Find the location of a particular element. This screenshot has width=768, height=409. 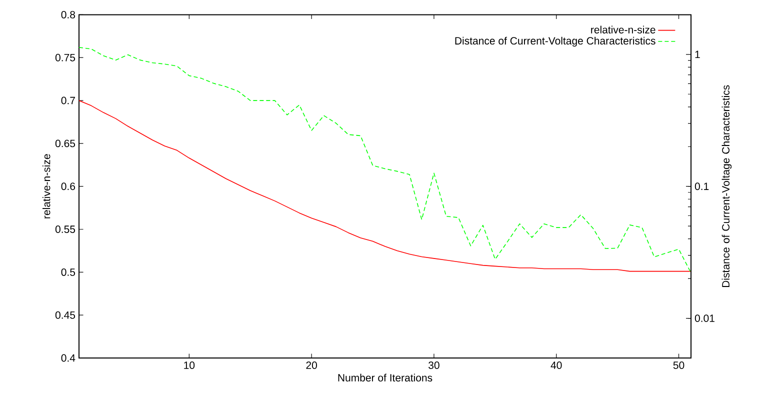

y-tick-label: 0.7 is located at coordinates (68, 100).